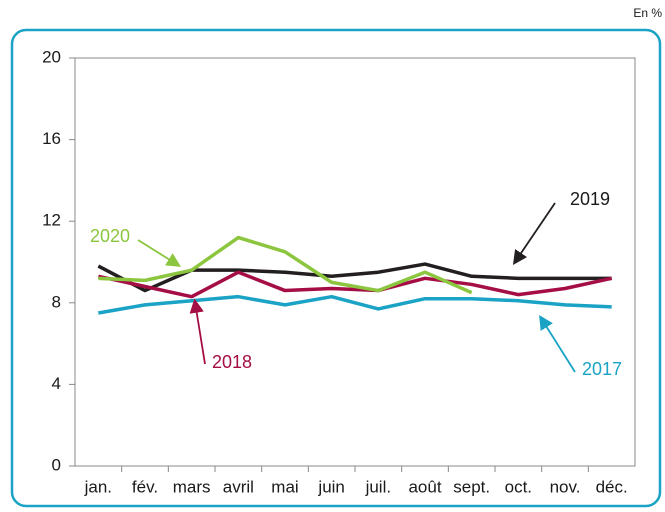 Image resolution: width=665 pixels, height=512 pixels. What do you see at coordinates (145, 486) in the screenshot?
I see `x-tick-label: fév.` at bounding box center [145, 486].